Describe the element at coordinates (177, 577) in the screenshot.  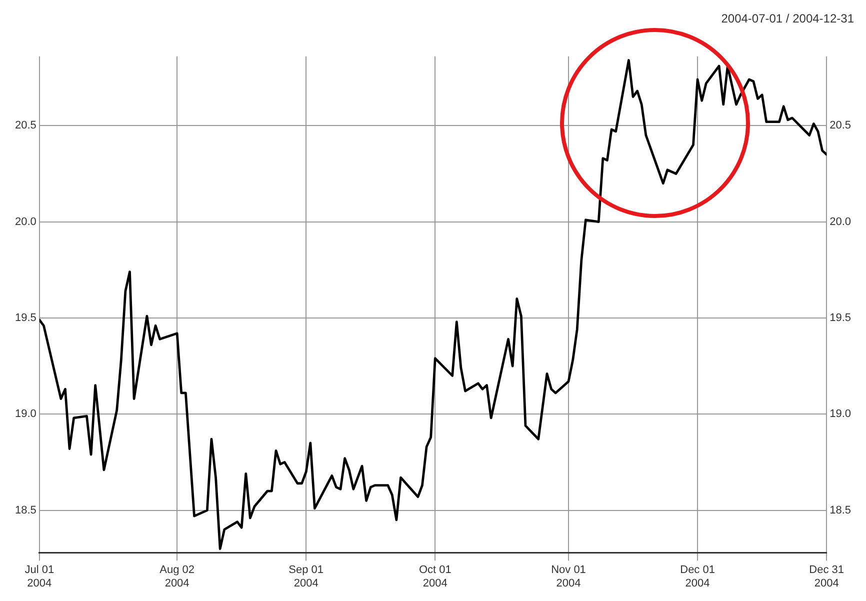
I see `x-tick-label: Aug 02 2004` at that location.